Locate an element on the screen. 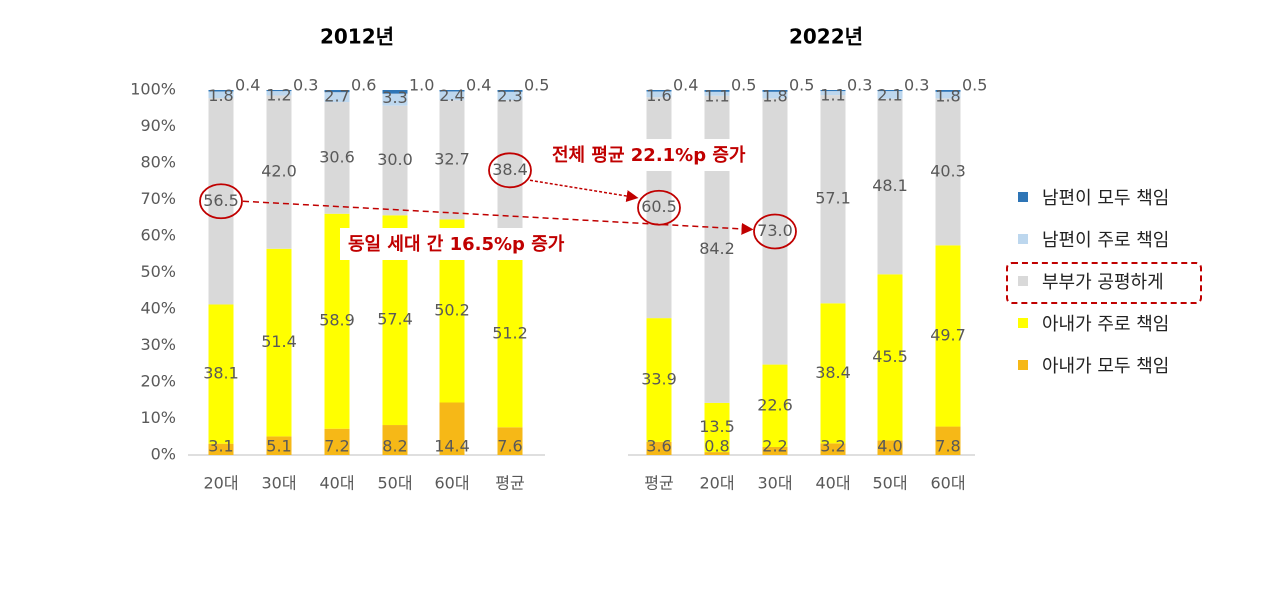 The image size is (1280, 613). data-label: 13.5 is located at coordinates (717, 426).